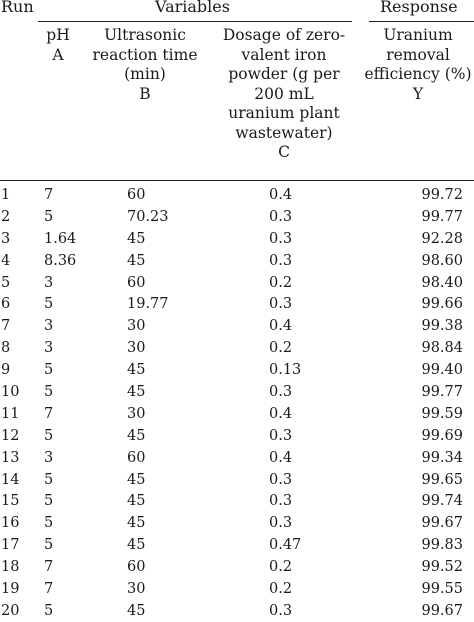 Image resolution: width=474 pixels, height=622 pixels. What do you see at coordinates (237, 523) in the screenshot?
I see `table-row: 16 5 45 0.3 99.67` at bounding box center [237, 523].